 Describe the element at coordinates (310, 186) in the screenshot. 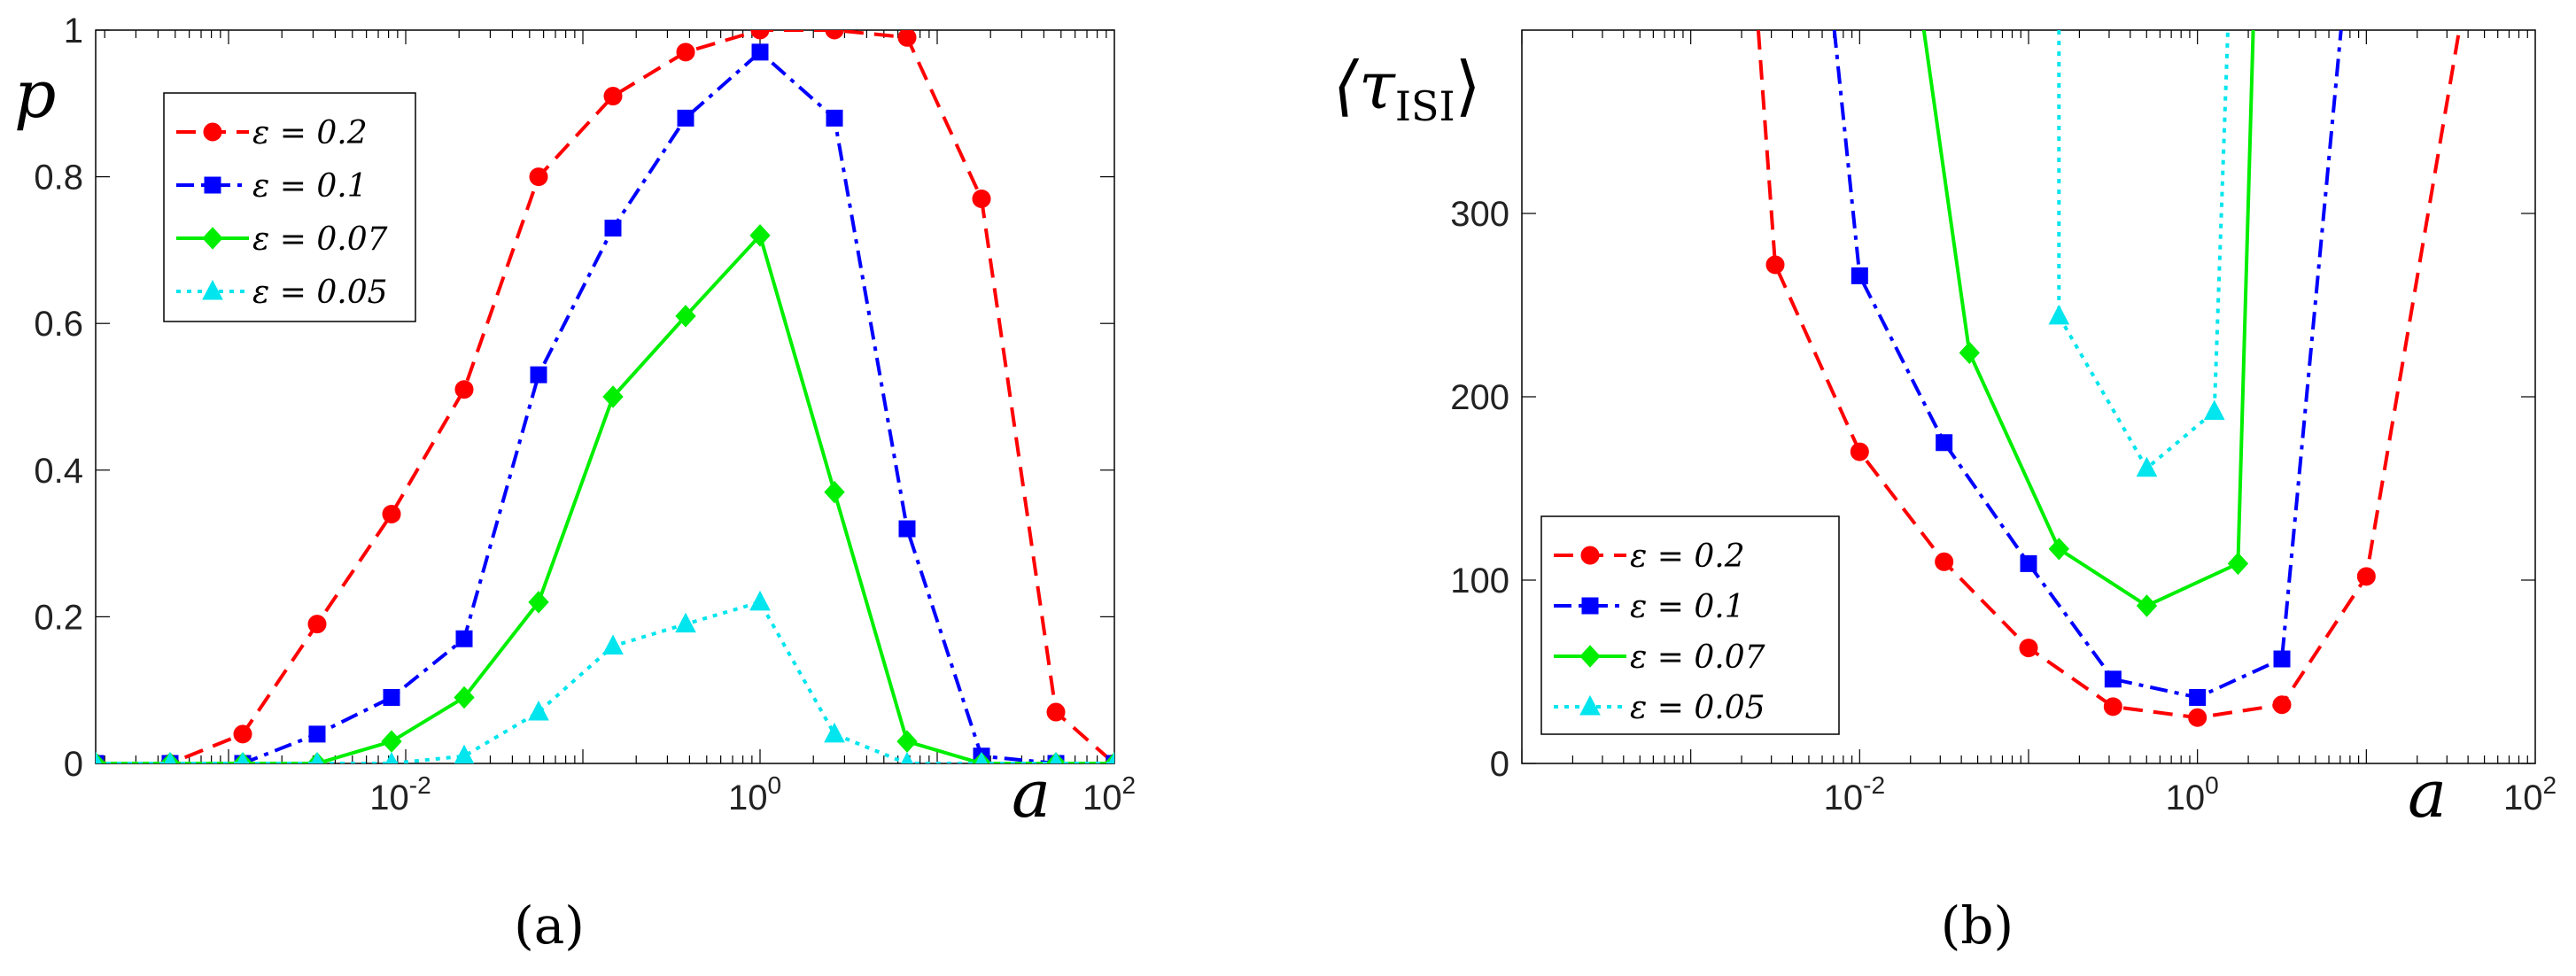

I see `panel-a-legend-label: ε = 0.1` at that location.